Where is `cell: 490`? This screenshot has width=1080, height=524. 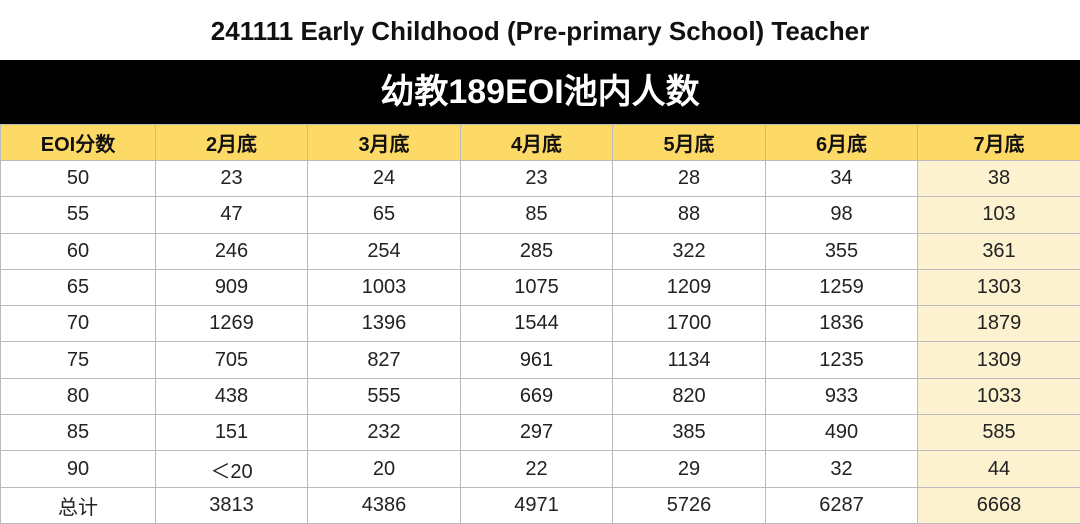 cell: 490 is located at coordinates (842, 433).